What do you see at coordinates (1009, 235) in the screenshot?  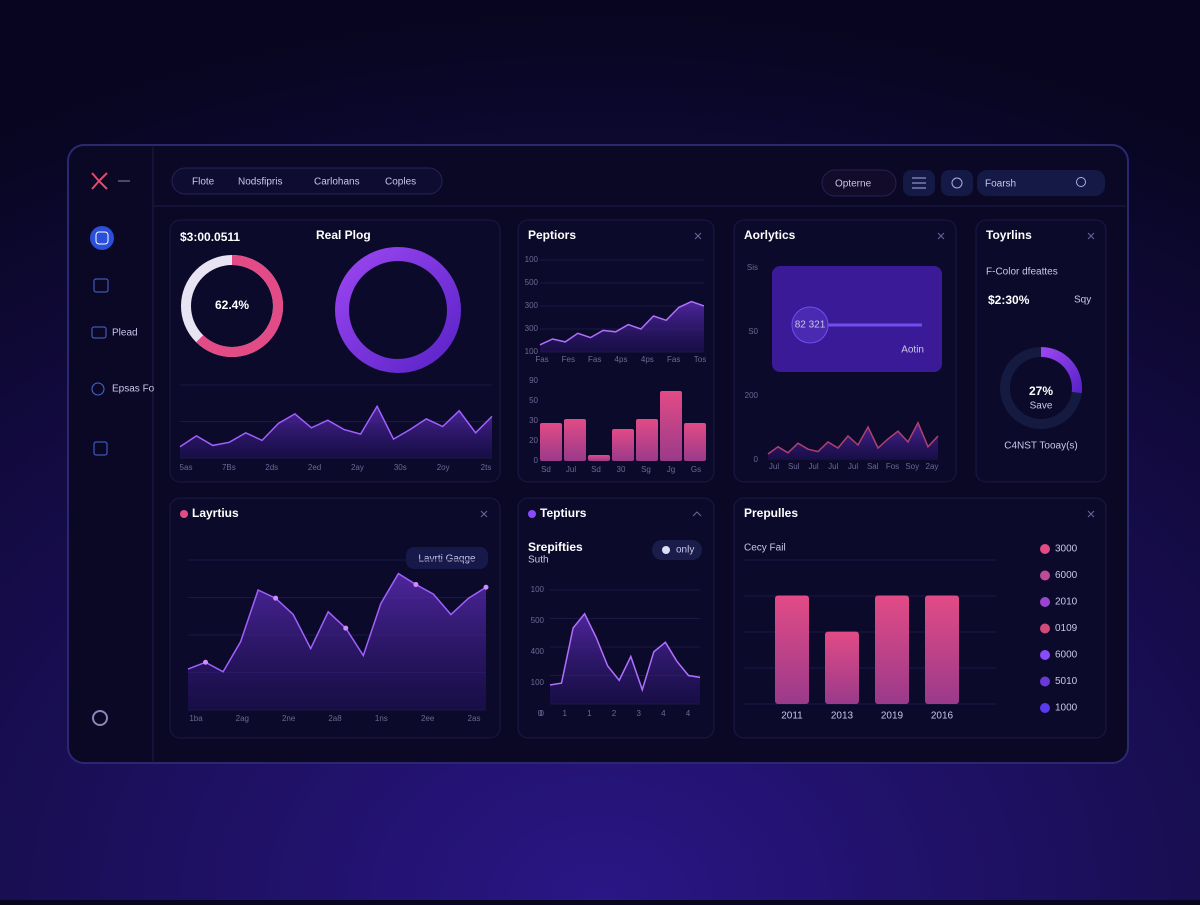 I see `card-title: Toyrlins` at bounding box center [1009, 235].